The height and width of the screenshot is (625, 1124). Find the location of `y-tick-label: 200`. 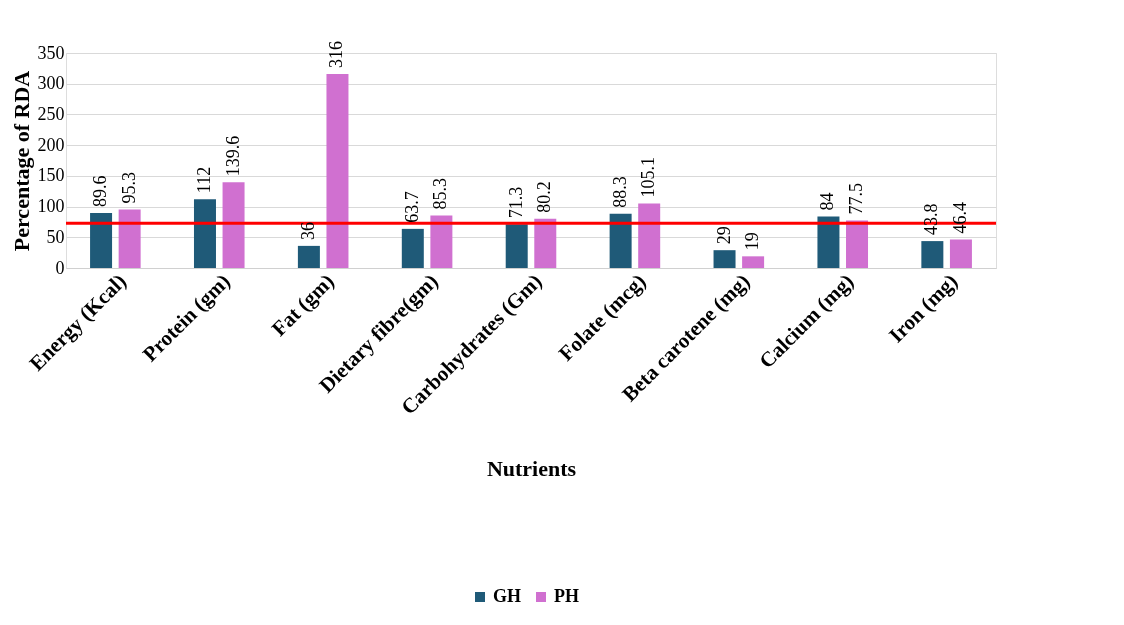

y-tick-label: 200 is located at coordinates (51, 144).